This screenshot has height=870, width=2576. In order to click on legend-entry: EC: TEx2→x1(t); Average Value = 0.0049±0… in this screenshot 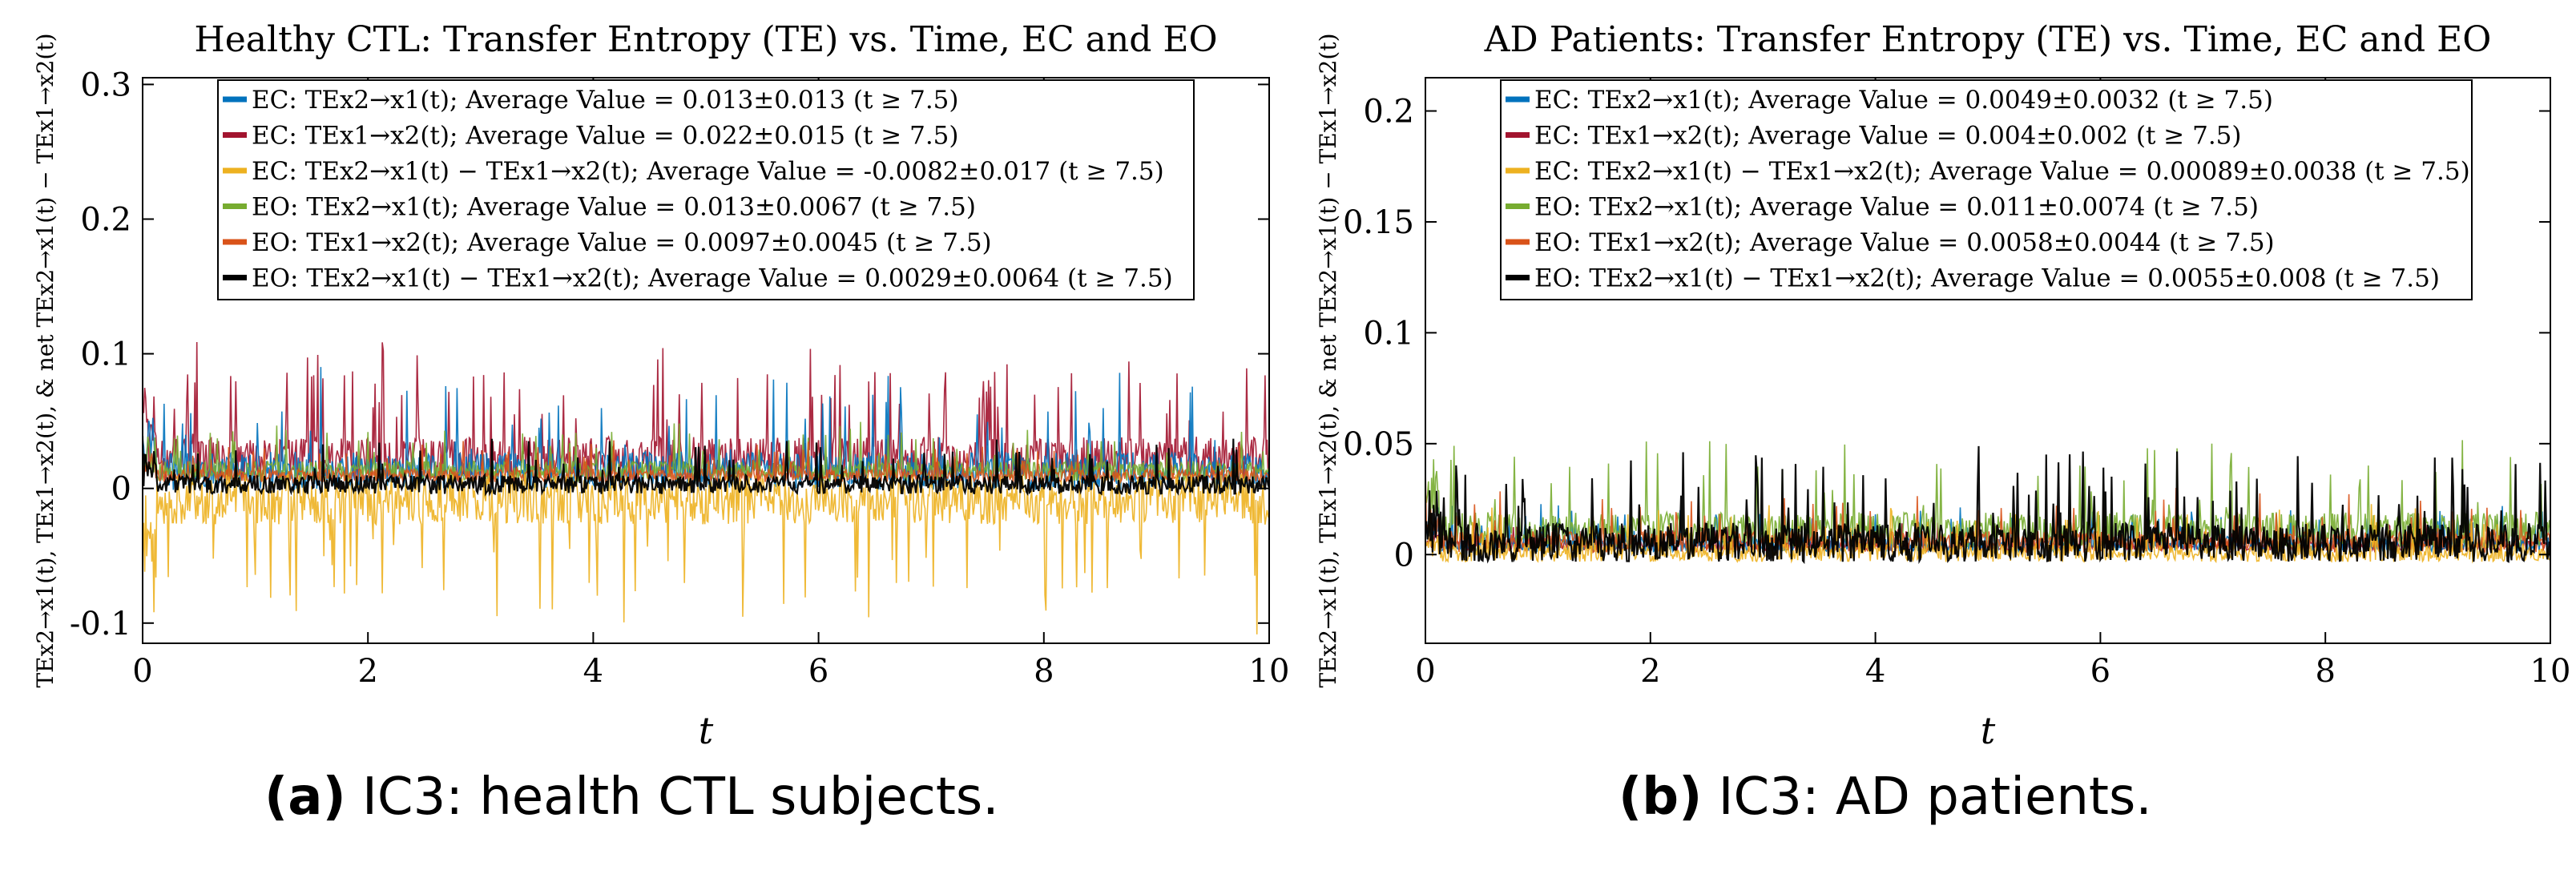, I will do `click(1903, 100)`.